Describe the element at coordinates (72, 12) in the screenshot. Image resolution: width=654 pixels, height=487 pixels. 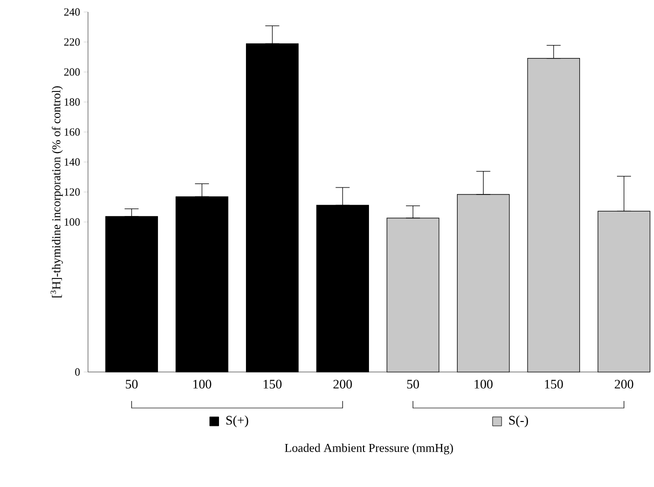
I see `y-tick-label: 240` at that location.